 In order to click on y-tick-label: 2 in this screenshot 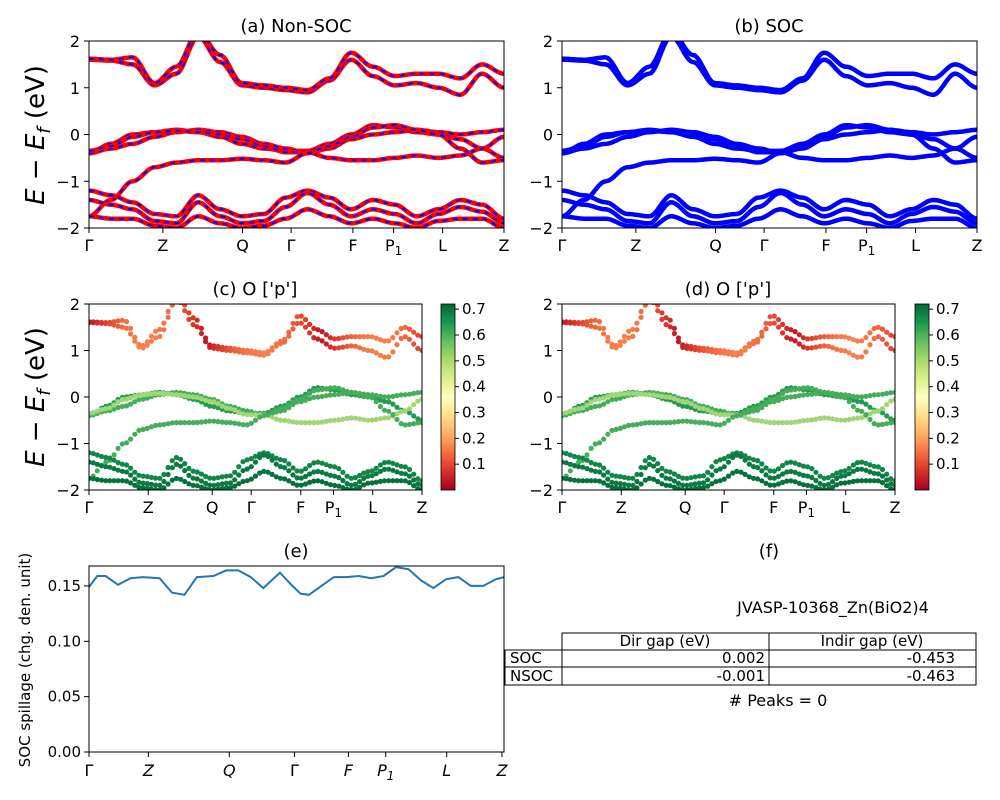, I will do `click(75, 304)`.